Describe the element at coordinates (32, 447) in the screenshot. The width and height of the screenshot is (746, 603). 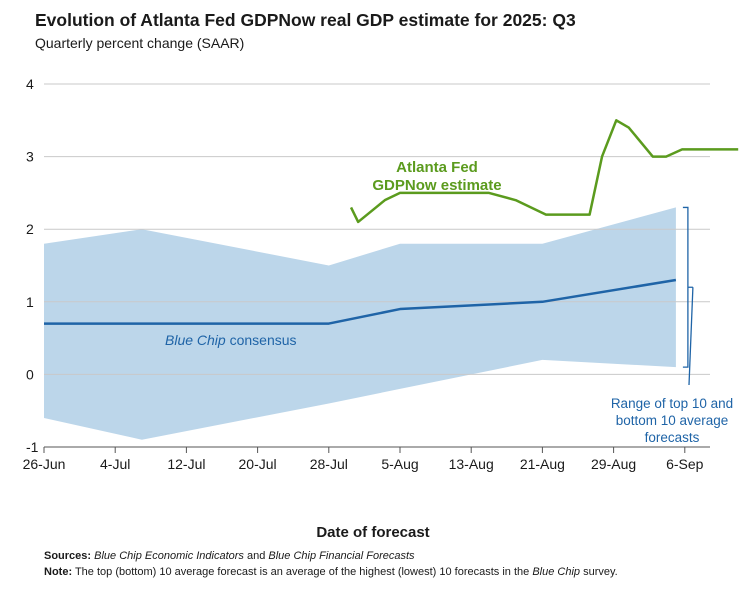
I see `y-tick-label: -1` at that location.